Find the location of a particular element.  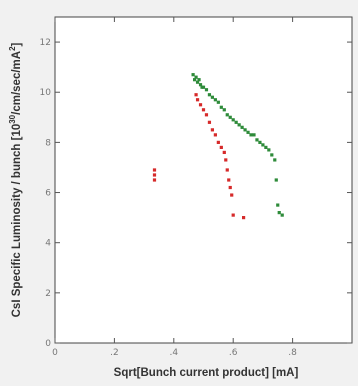

y-tick-label: 2 is located at coordinates (48, 294).